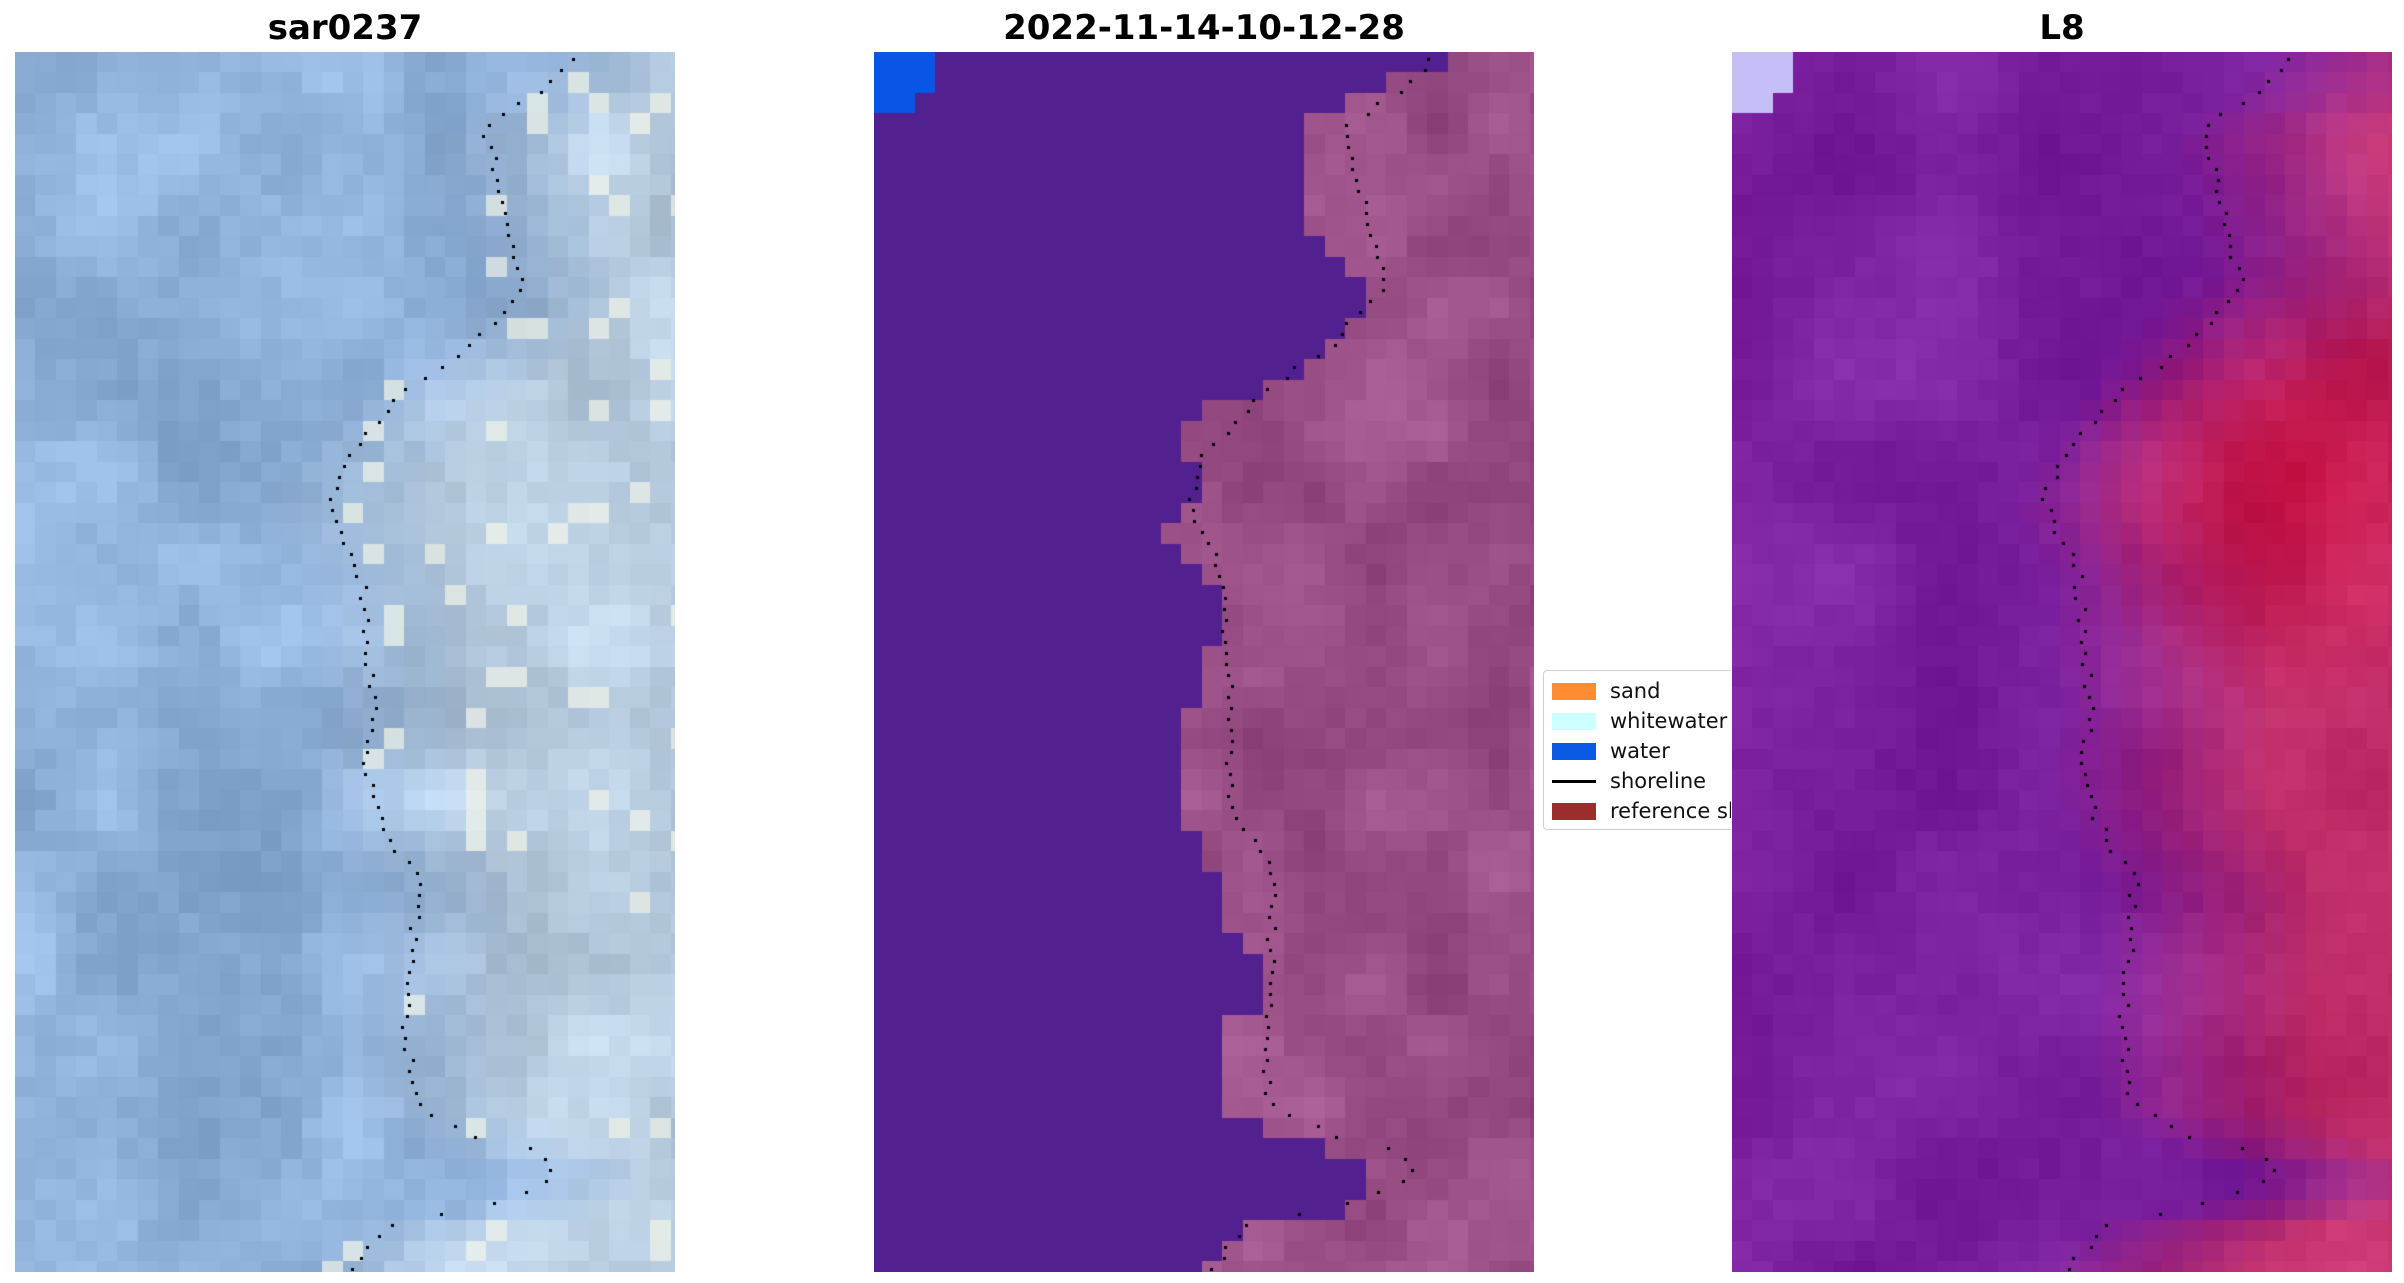 The height and width of the screenshot is (1283, 2404). I want to click on legend-label-water: water, so click(1640, 751).